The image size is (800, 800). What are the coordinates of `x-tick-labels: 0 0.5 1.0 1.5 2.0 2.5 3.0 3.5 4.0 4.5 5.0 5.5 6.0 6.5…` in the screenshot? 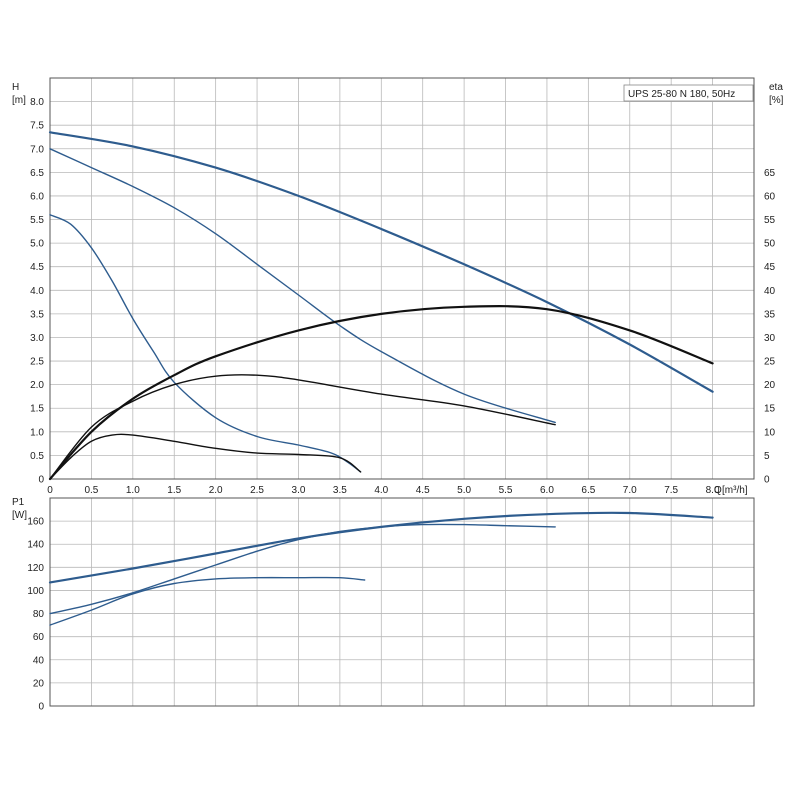 It's located at (383, 490).